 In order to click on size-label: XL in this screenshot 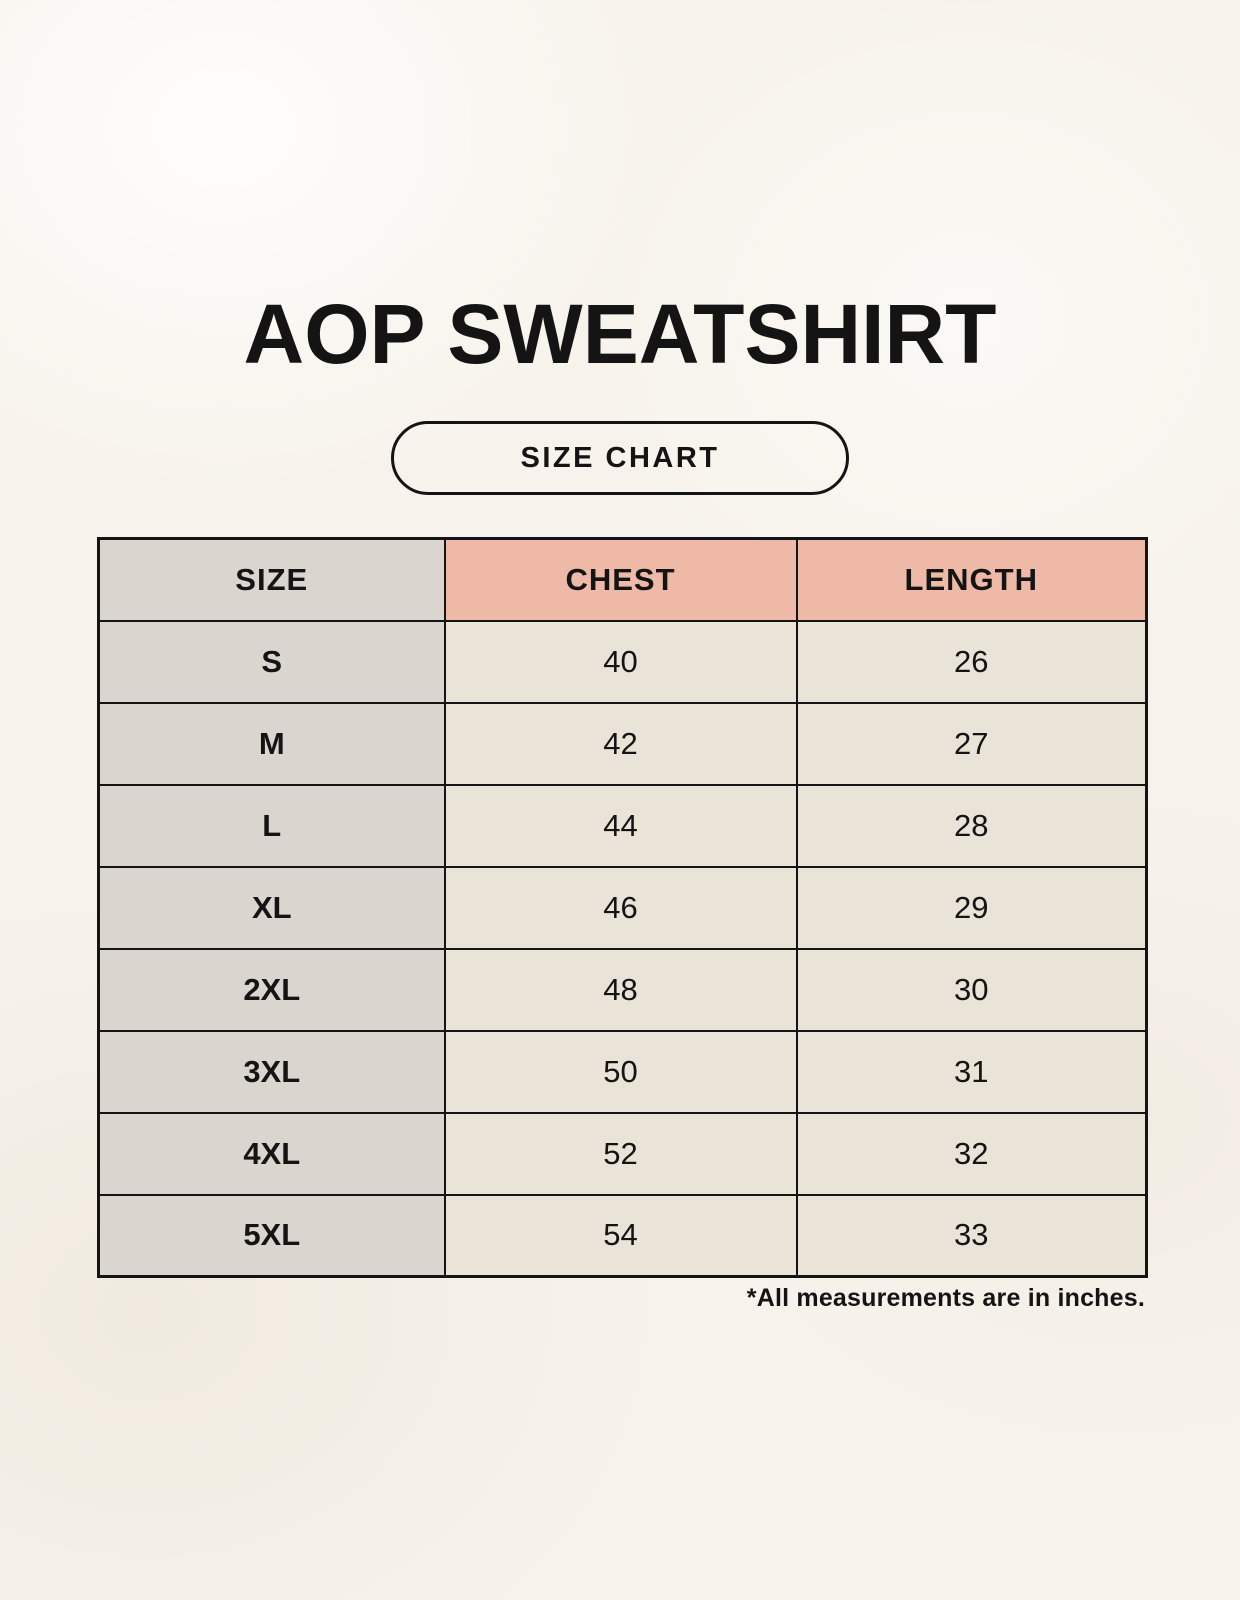, I will do `click(271, 907)`.